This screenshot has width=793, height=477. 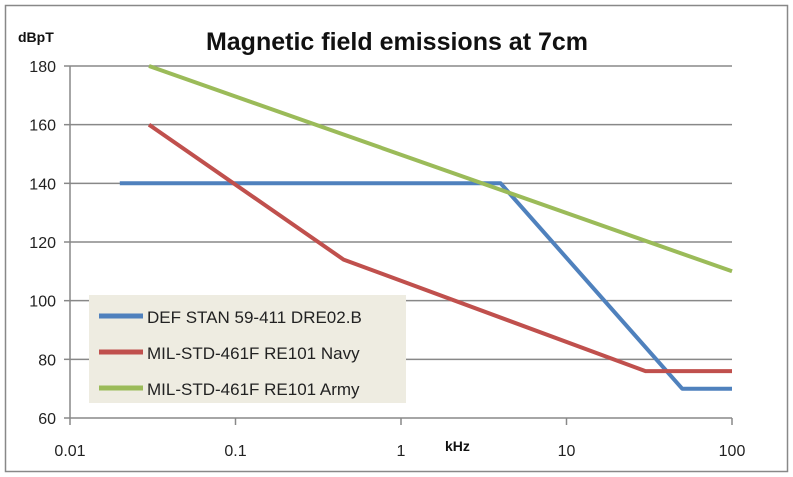 What do you see at coordinates (42, 302) in the screenshot?
I see `y-tick-label: 100` at bounding box center [42, 302].